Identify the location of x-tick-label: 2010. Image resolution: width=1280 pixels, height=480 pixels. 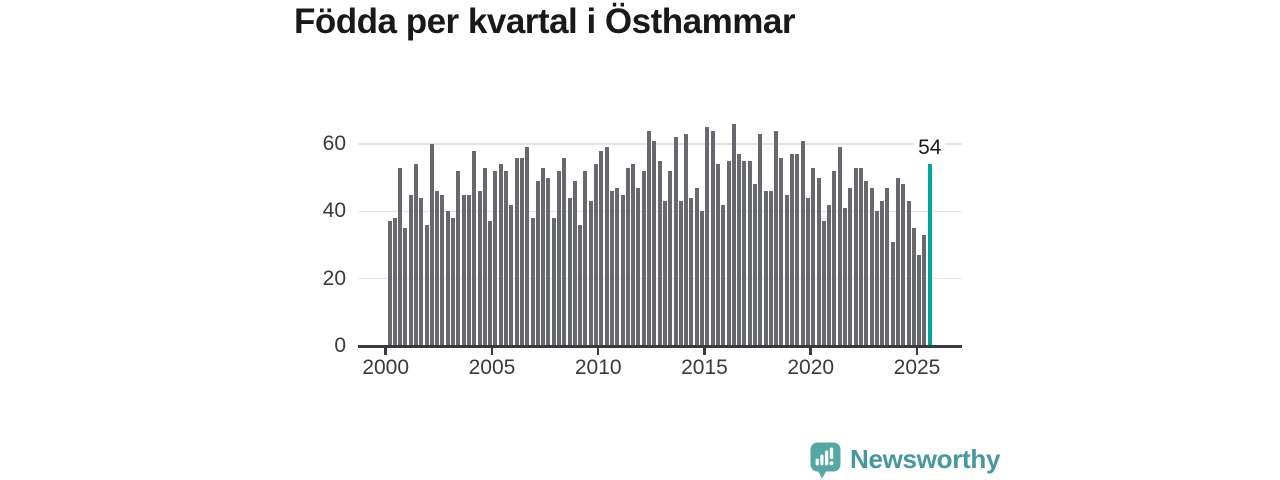
(598, 367).